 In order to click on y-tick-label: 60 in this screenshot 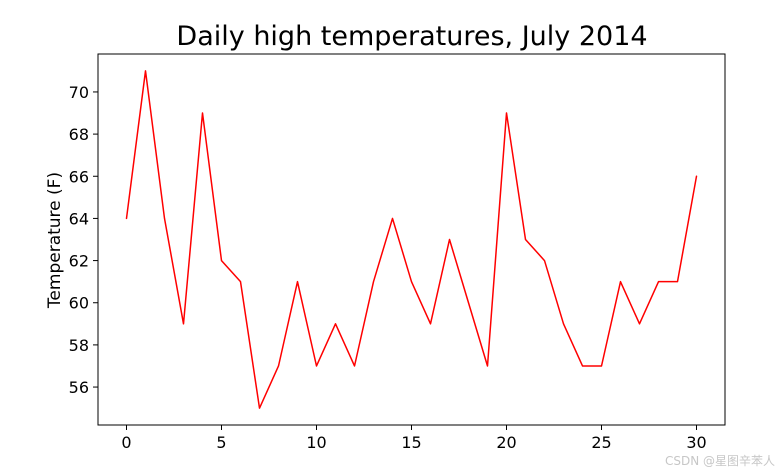, I will do `click(79, 303)`.